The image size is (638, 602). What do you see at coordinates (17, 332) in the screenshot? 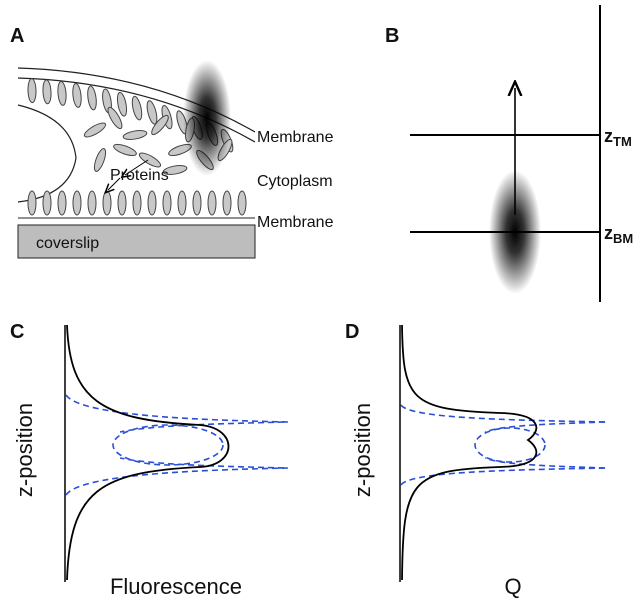
I see `panel-label: C` at bounding box center [17, 332].